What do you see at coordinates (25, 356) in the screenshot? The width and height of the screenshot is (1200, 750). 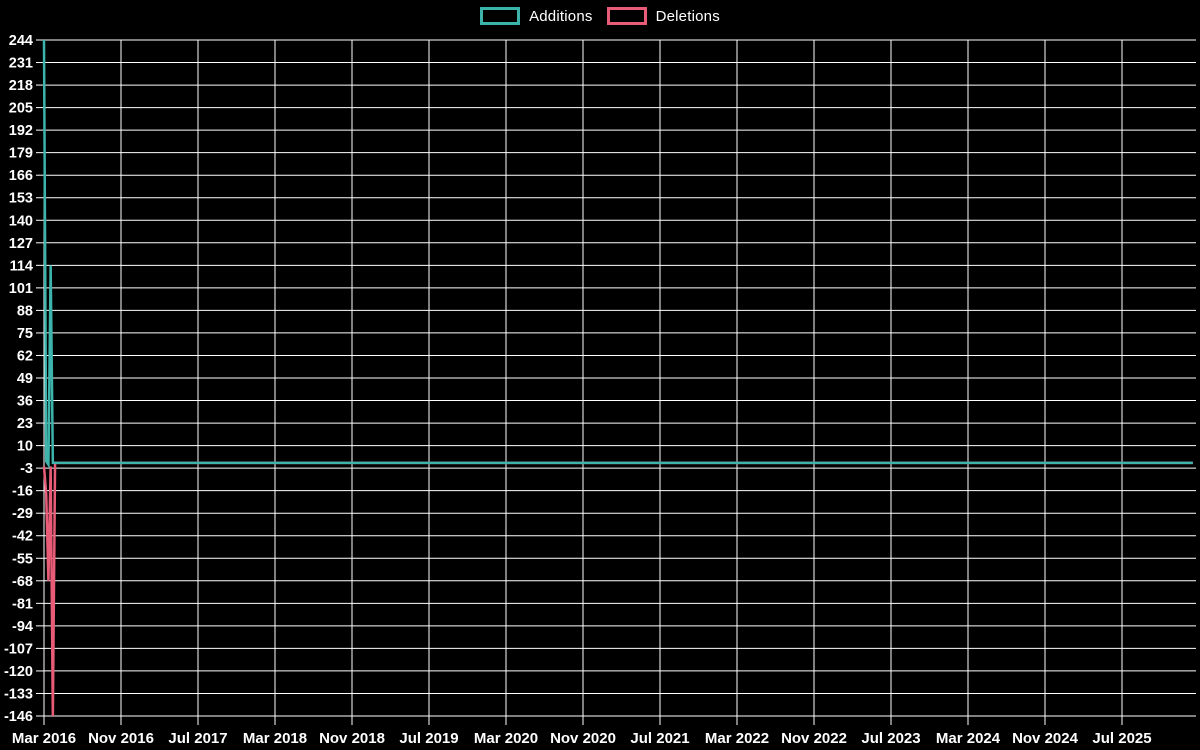 I see `y-axis-tick-label: 62` at bounding box center [25, 356].